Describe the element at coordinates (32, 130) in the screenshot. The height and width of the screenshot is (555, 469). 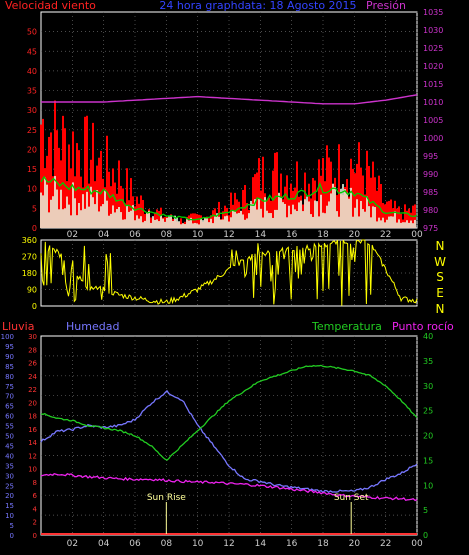
I see `wind-tick-label: 25` at that location.